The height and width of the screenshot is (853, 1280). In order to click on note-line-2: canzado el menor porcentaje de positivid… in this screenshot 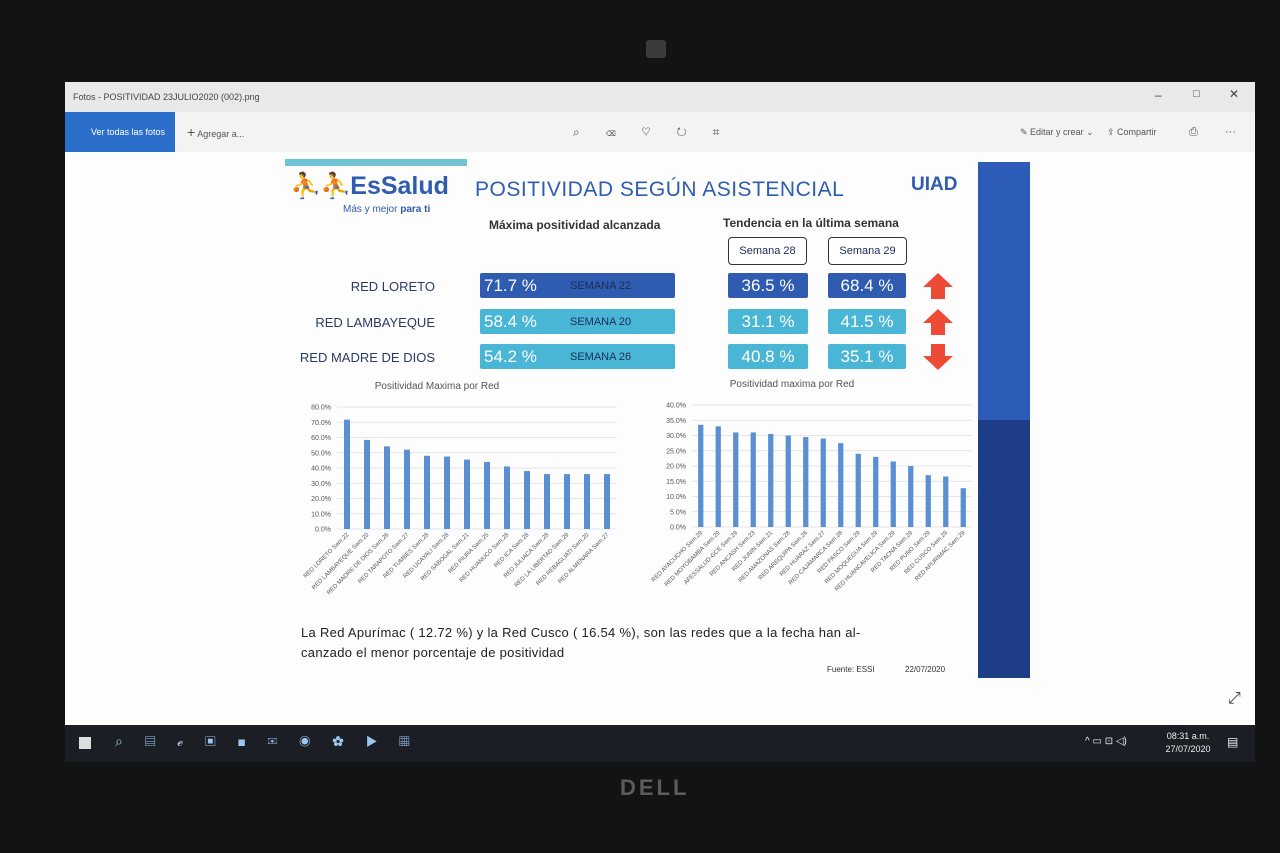, I will do `click(433, 652)`.